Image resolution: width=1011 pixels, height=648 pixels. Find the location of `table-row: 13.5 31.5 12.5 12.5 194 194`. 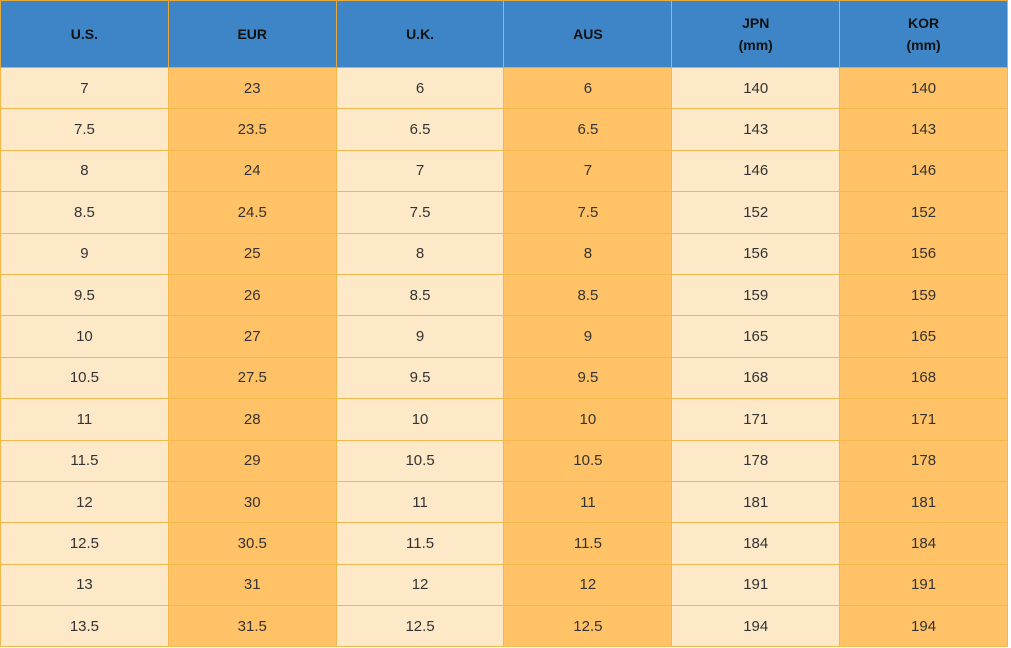

table-row: 13.5 31.5 12.5 12.5 194 194 is located at coordinates (504, 626).